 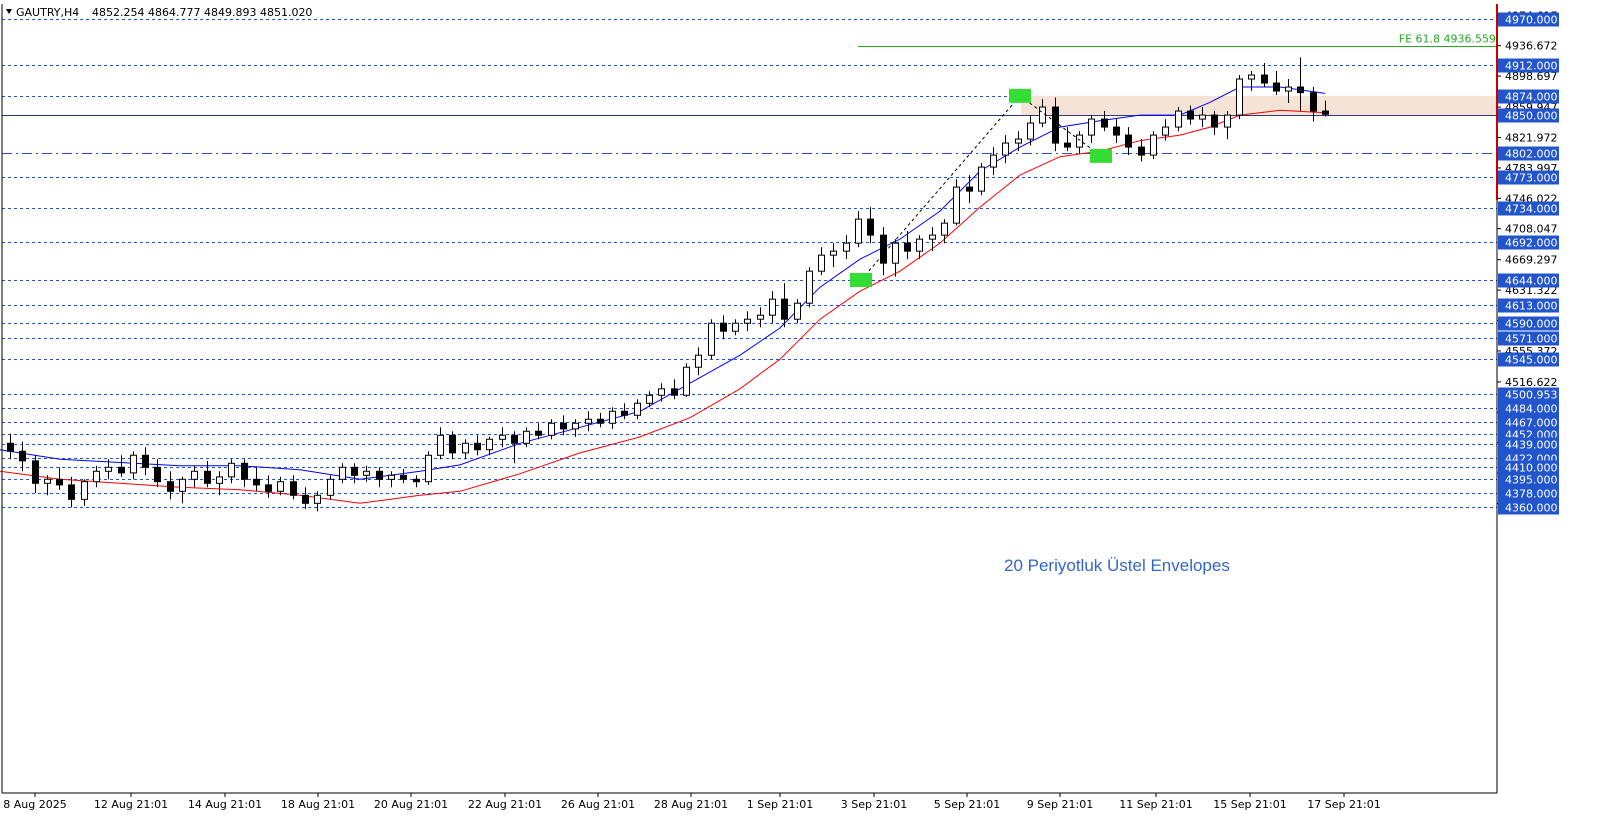 I want to click on price-tick-label: 4936.672, so click(x=1531, y=46).